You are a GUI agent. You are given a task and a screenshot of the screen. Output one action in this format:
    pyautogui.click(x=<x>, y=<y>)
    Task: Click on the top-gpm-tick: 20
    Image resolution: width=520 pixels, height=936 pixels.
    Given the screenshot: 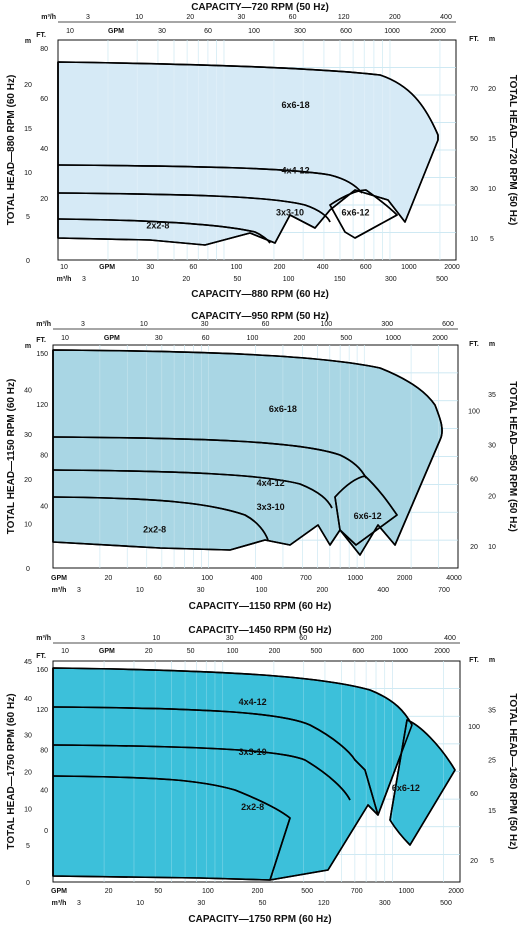 What is the action you would take?
    pyautogui.click(x=149, y=651)
    